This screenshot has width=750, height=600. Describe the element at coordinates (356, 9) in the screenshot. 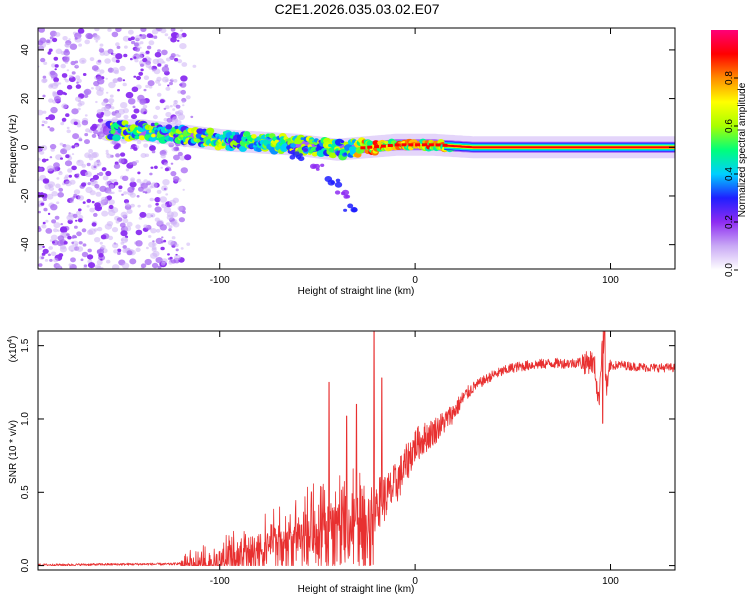

I see `chart-title: C2E1.2026.035.03.02.E07` at that location.